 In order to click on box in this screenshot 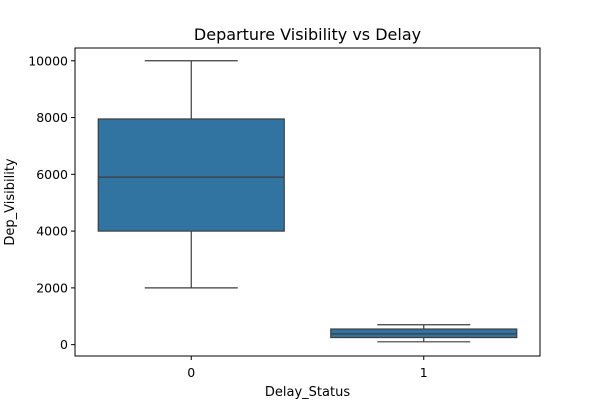, I will do `click(191, 175)`.